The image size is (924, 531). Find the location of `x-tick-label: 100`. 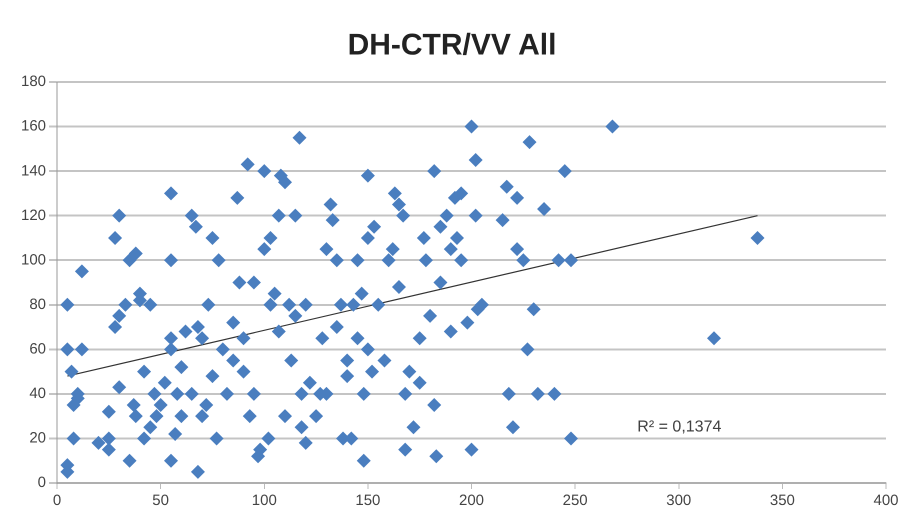

x-tick-label: 100 is located at coordinates (264, 501).